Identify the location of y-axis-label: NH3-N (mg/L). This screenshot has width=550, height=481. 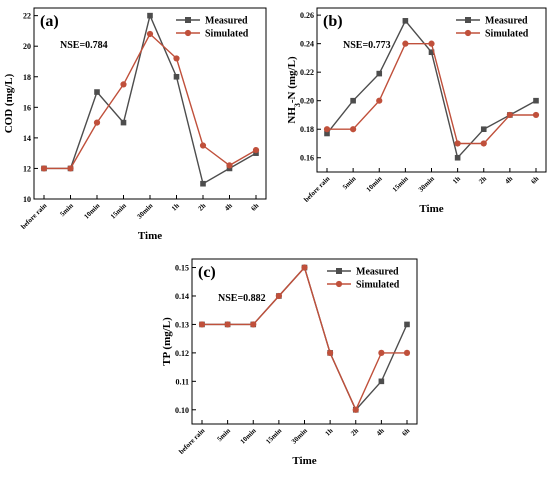
(294, 90).